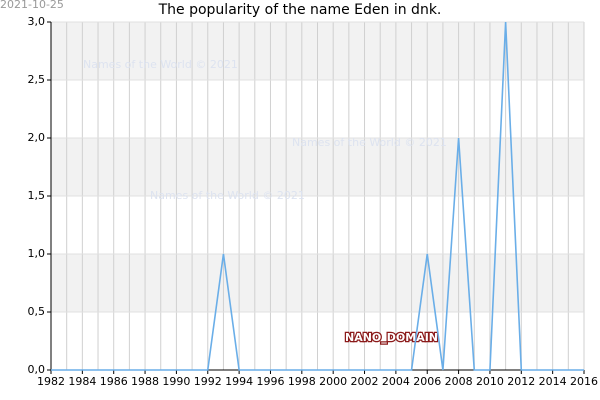 This screenshot has height=400, width=600. Describe the element at coordinates (427, 381) in the screenshot. I see `x-tick-label: 2006` at that location.